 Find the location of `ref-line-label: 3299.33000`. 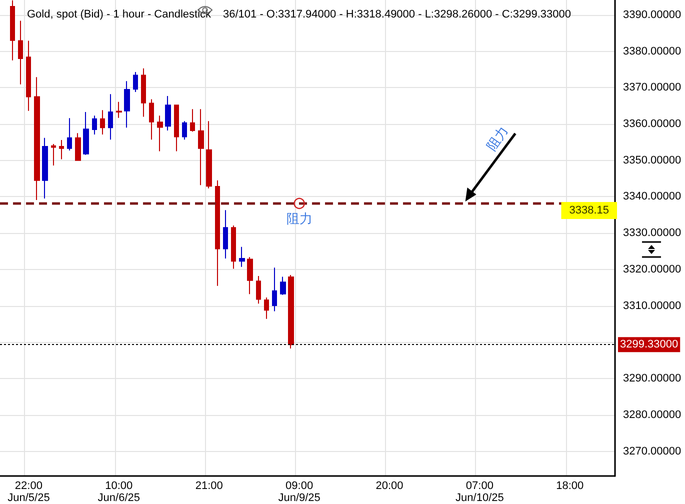

ref-line-label: 3299.33000 is located at coordinates (649, 344).